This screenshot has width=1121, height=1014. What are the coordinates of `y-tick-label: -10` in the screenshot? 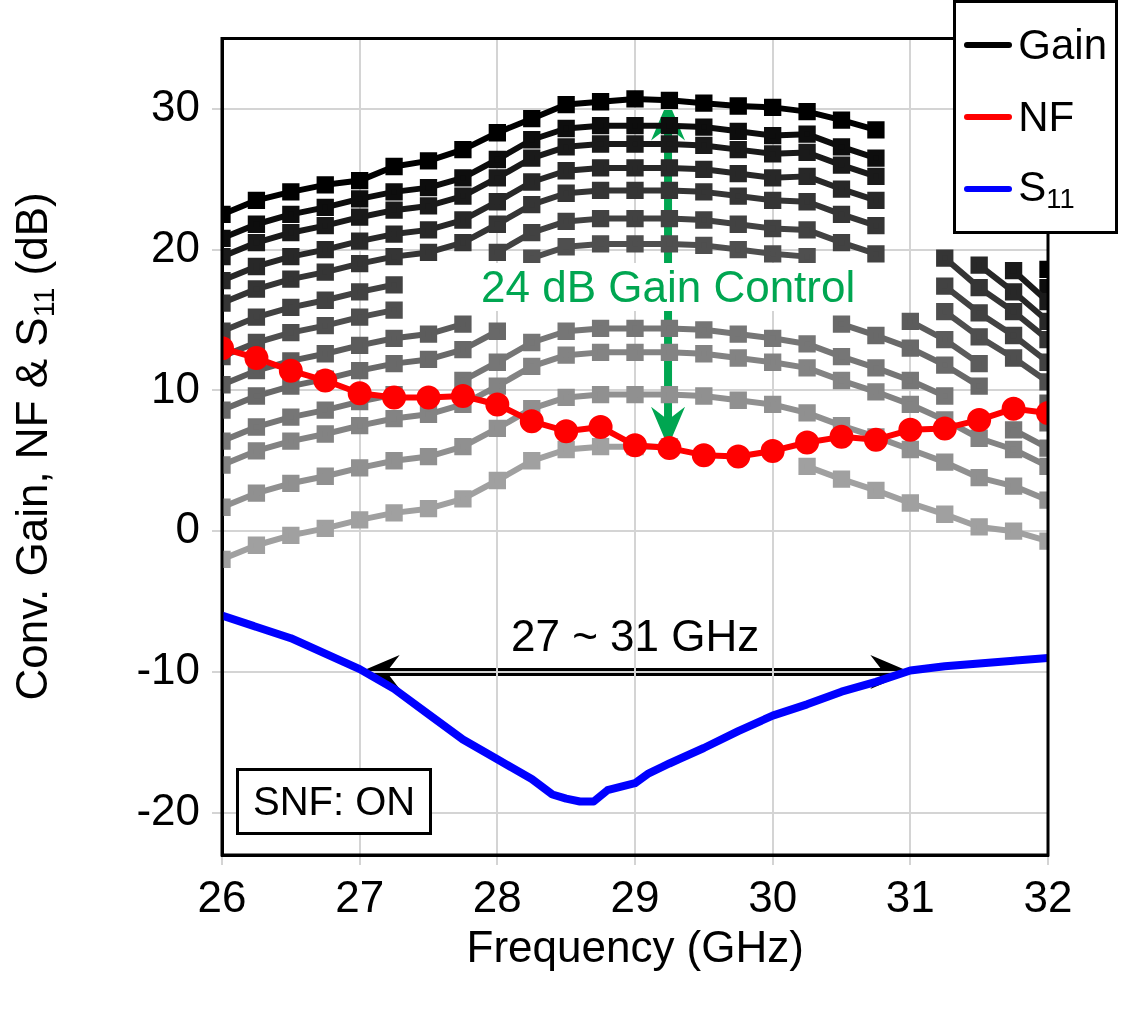 It's located at (168, 669).